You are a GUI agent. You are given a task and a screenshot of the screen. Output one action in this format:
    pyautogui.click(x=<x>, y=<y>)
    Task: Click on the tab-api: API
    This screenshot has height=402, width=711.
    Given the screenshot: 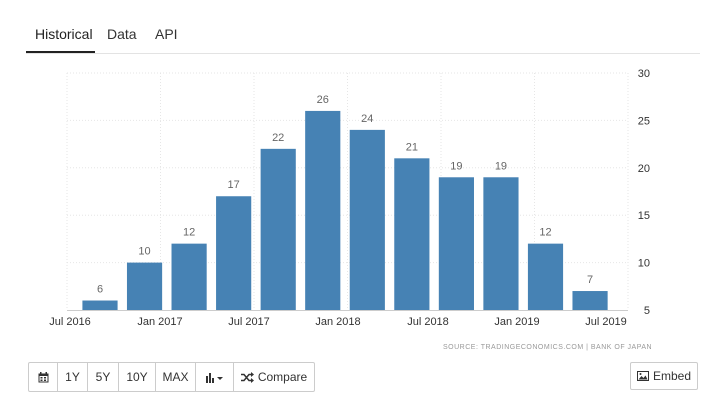 What is the action you would take?
    pyautogui.click(x=166, y=34)
    